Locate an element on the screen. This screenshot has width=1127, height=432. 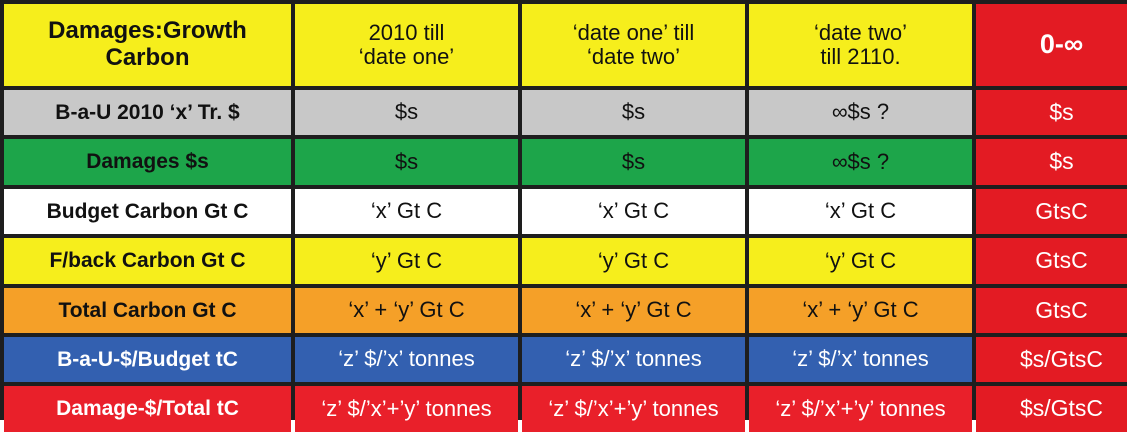
row-label-bau: B-a-U 2010 ‘x’ Tr. $ is located at coordinates (147, 112).